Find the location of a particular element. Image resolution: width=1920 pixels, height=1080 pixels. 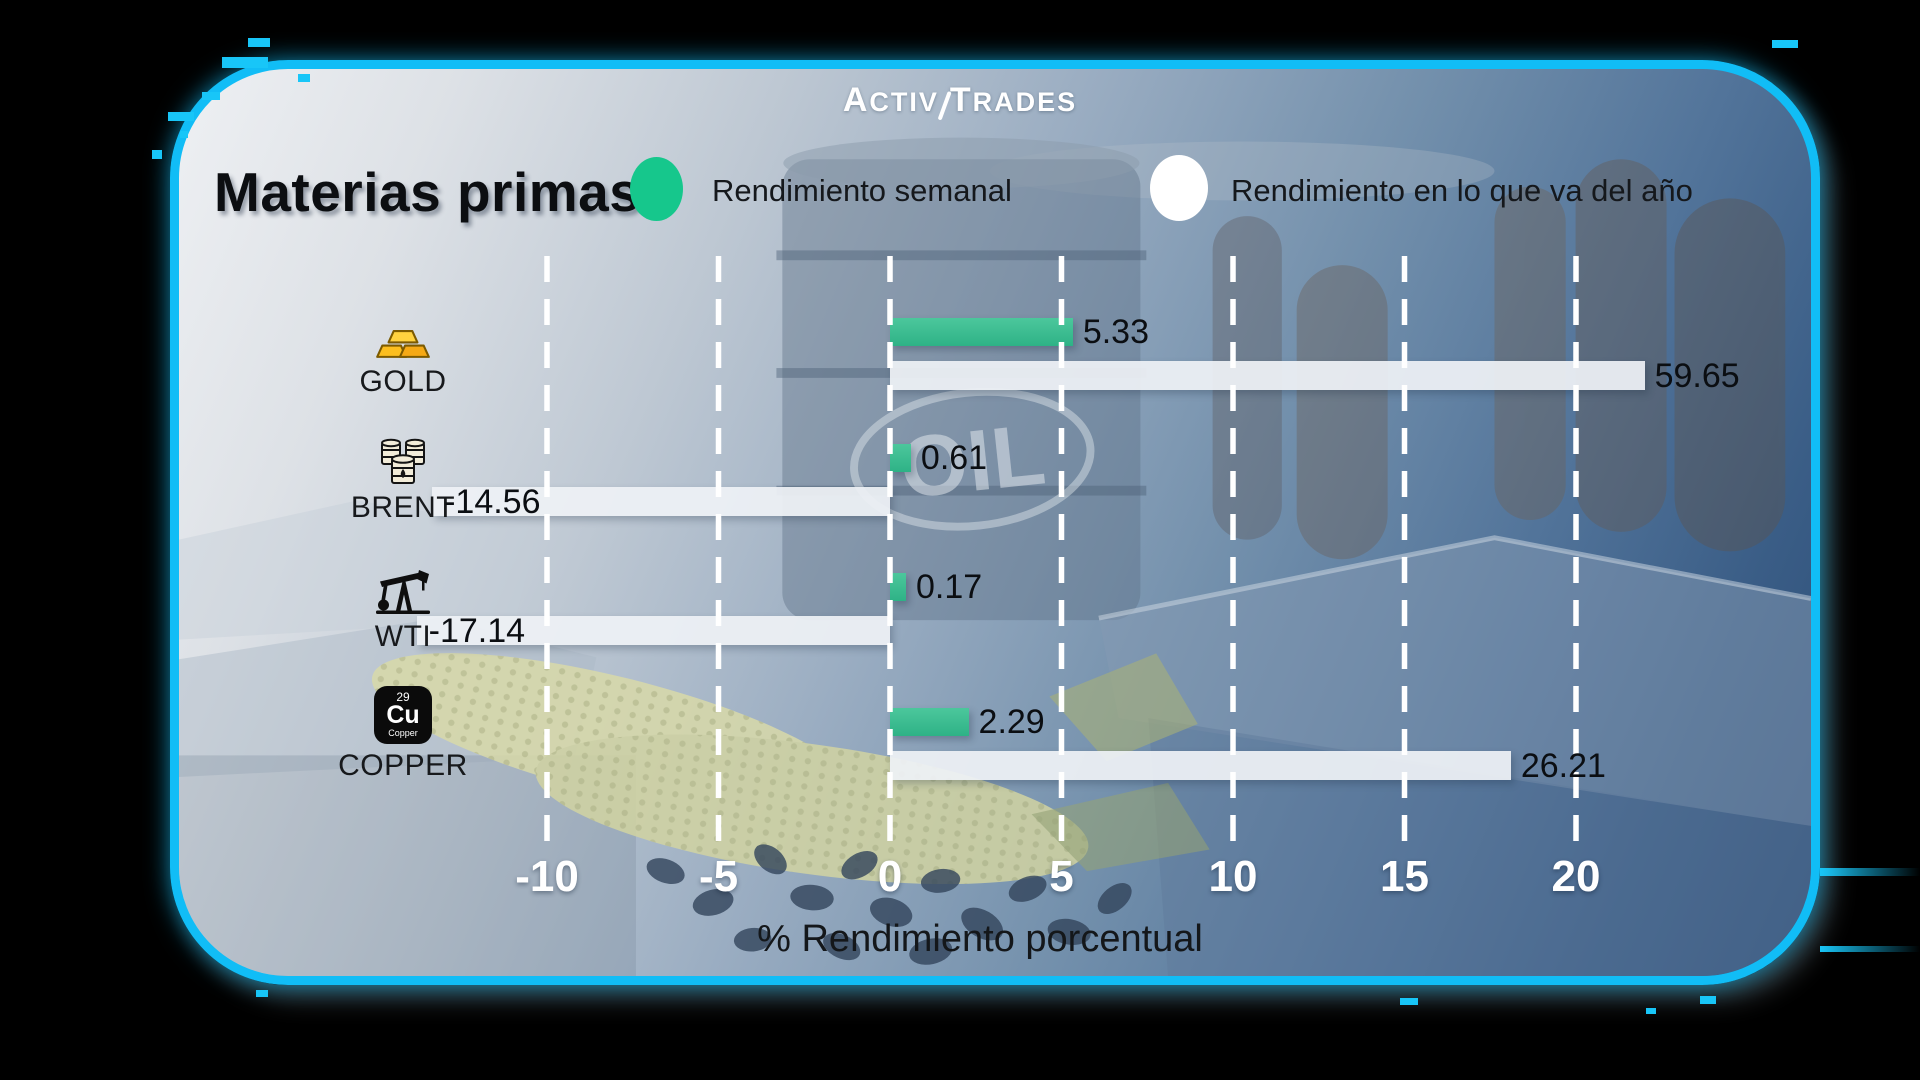

x-tick-label: -10 is located at coordinates (547, 876).